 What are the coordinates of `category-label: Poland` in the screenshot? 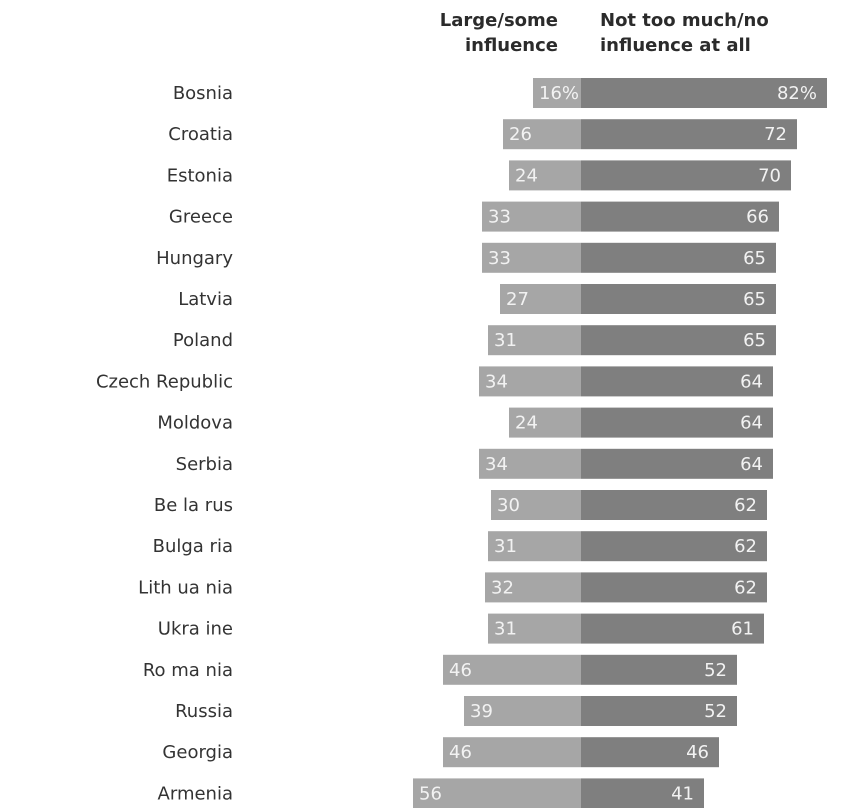 It's located at (203, 340).